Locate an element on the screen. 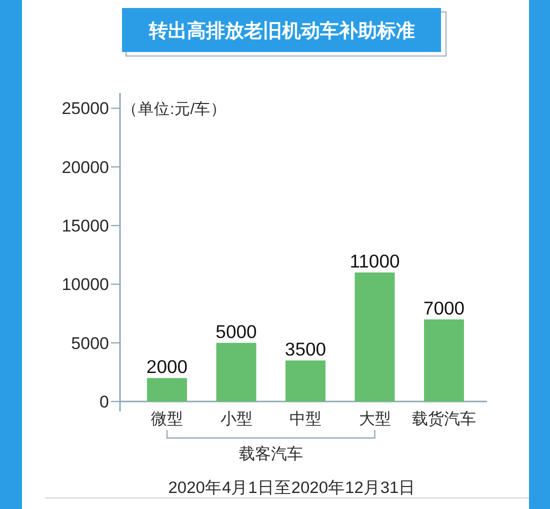 The image size is (550, 509). data-label: 5000 is located at coordinates (236, 331).